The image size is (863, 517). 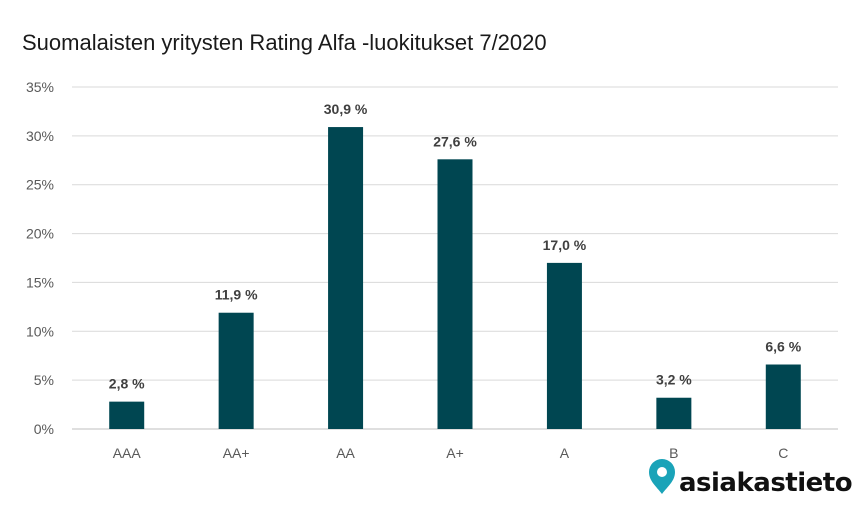 What do you see at coordinates (345, 453) in the screenshot?
I see `x-tick-label: AA` at bounding box center [345, 453].